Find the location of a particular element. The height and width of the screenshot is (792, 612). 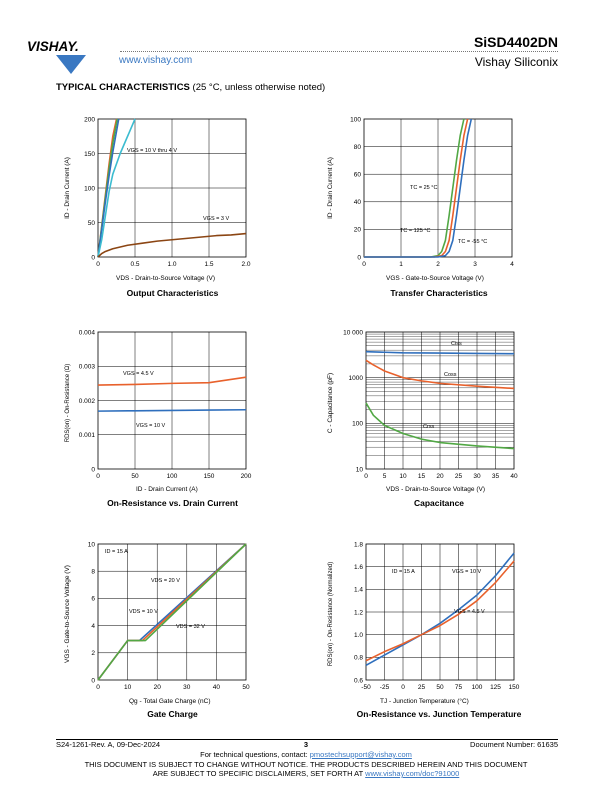

y-tick-label: 0.8 is located at coordinates (358, 658).